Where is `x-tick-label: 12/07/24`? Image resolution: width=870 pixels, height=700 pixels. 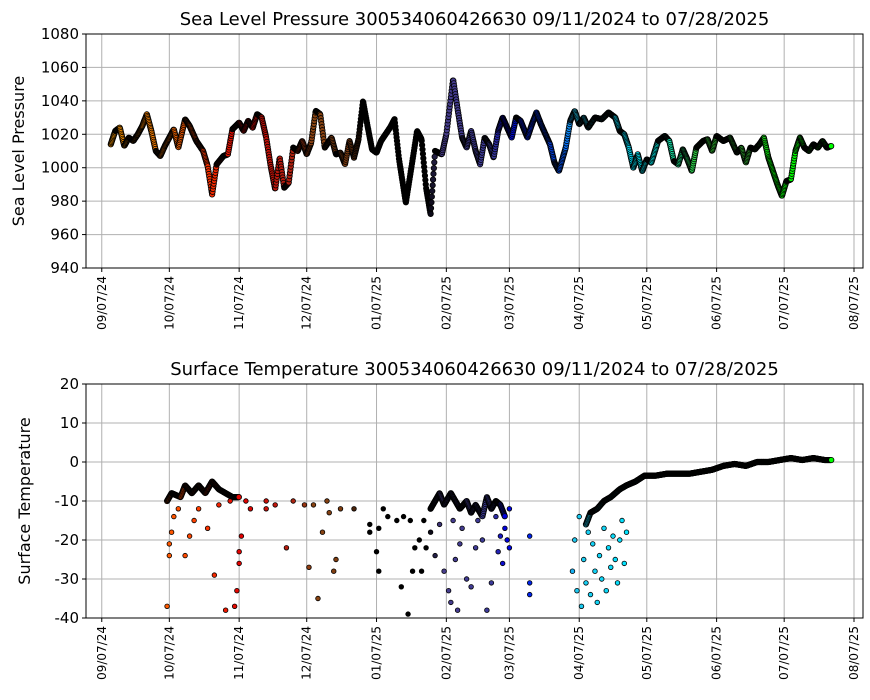
x-tick-label: 12/07/24 is located at coordinates (307, 653).